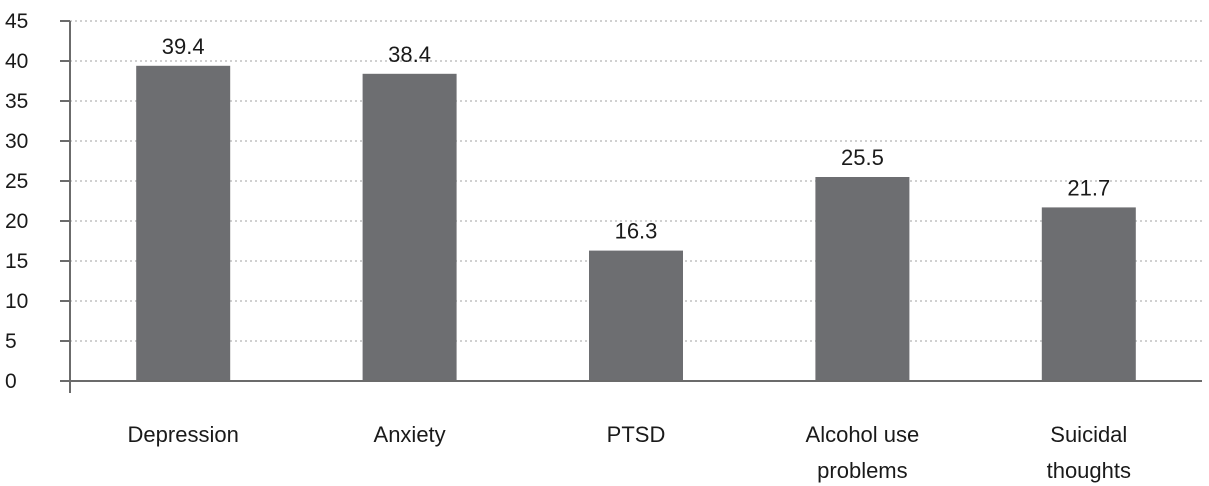  What do you see at coordinates (16, 61) in the screenshot?
I see `y-tick-label: 40` at bounding box center [16, 61].